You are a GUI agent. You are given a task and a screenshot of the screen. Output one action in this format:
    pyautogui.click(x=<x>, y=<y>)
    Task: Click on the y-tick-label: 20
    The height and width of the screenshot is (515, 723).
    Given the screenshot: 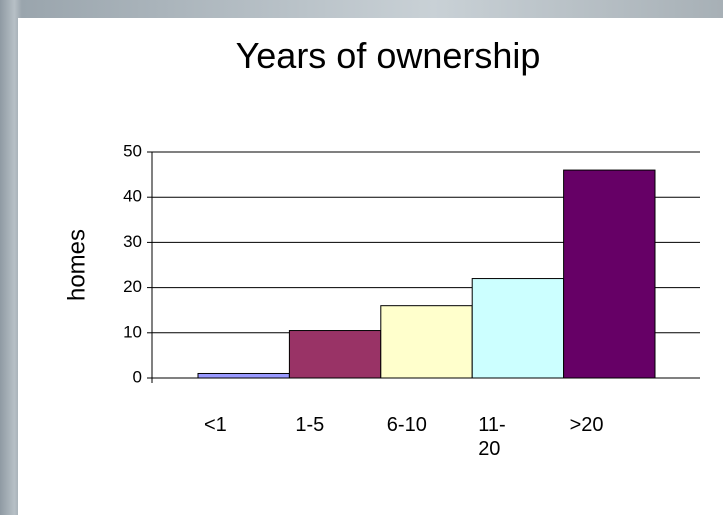 What is the action you would take?
    pyautogui.click(x=132, y=286)
    